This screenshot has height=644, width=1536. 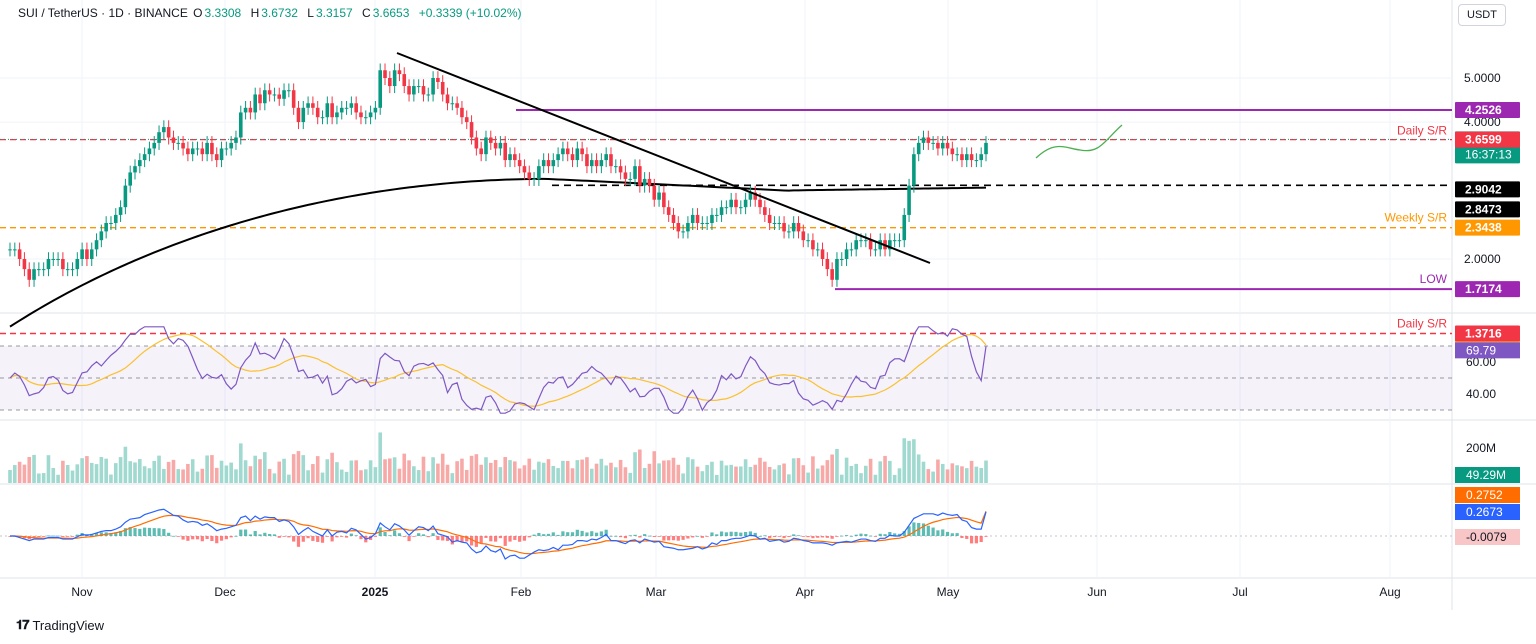 What do you see at coordinates (1487, 512) in the screenshot?
I see `macd-badge` at bounding box center [1487, 512].